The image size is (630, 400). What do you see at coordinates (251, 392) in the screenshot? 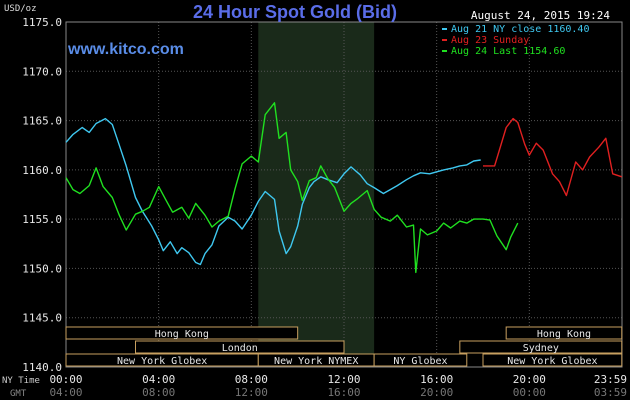
I see `x-tick-label-gmt: 12:00` at bounding box center [251, 392].